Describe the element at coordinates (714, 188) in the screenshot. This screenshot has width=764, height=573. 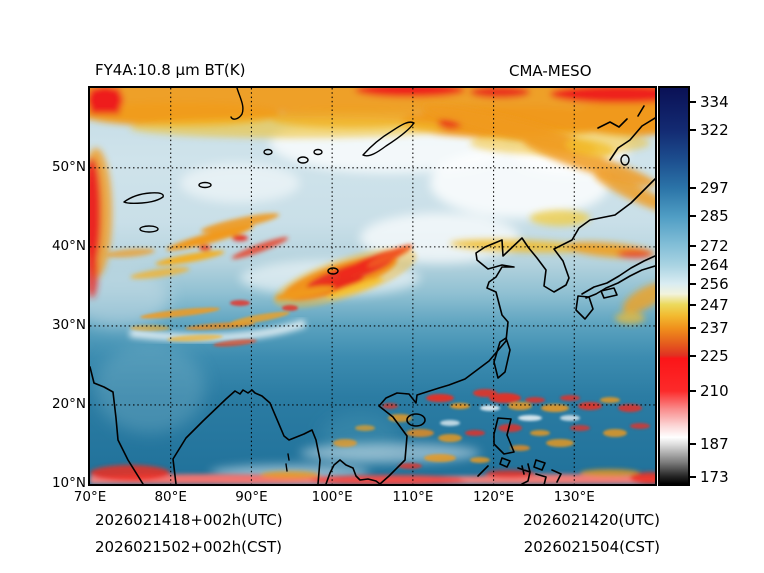
I see `colorbar-tick-label: 297` at that location.